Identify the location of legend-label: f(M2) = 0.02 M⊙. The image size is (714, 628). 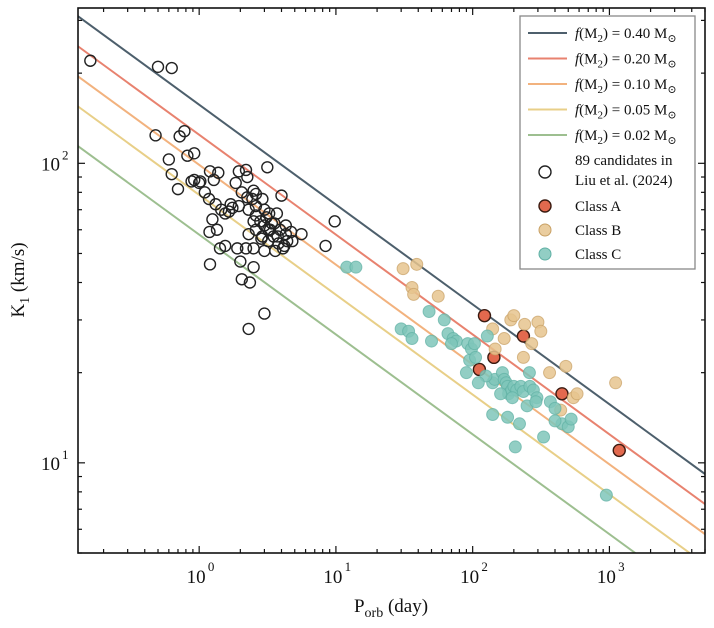
(626, 137).